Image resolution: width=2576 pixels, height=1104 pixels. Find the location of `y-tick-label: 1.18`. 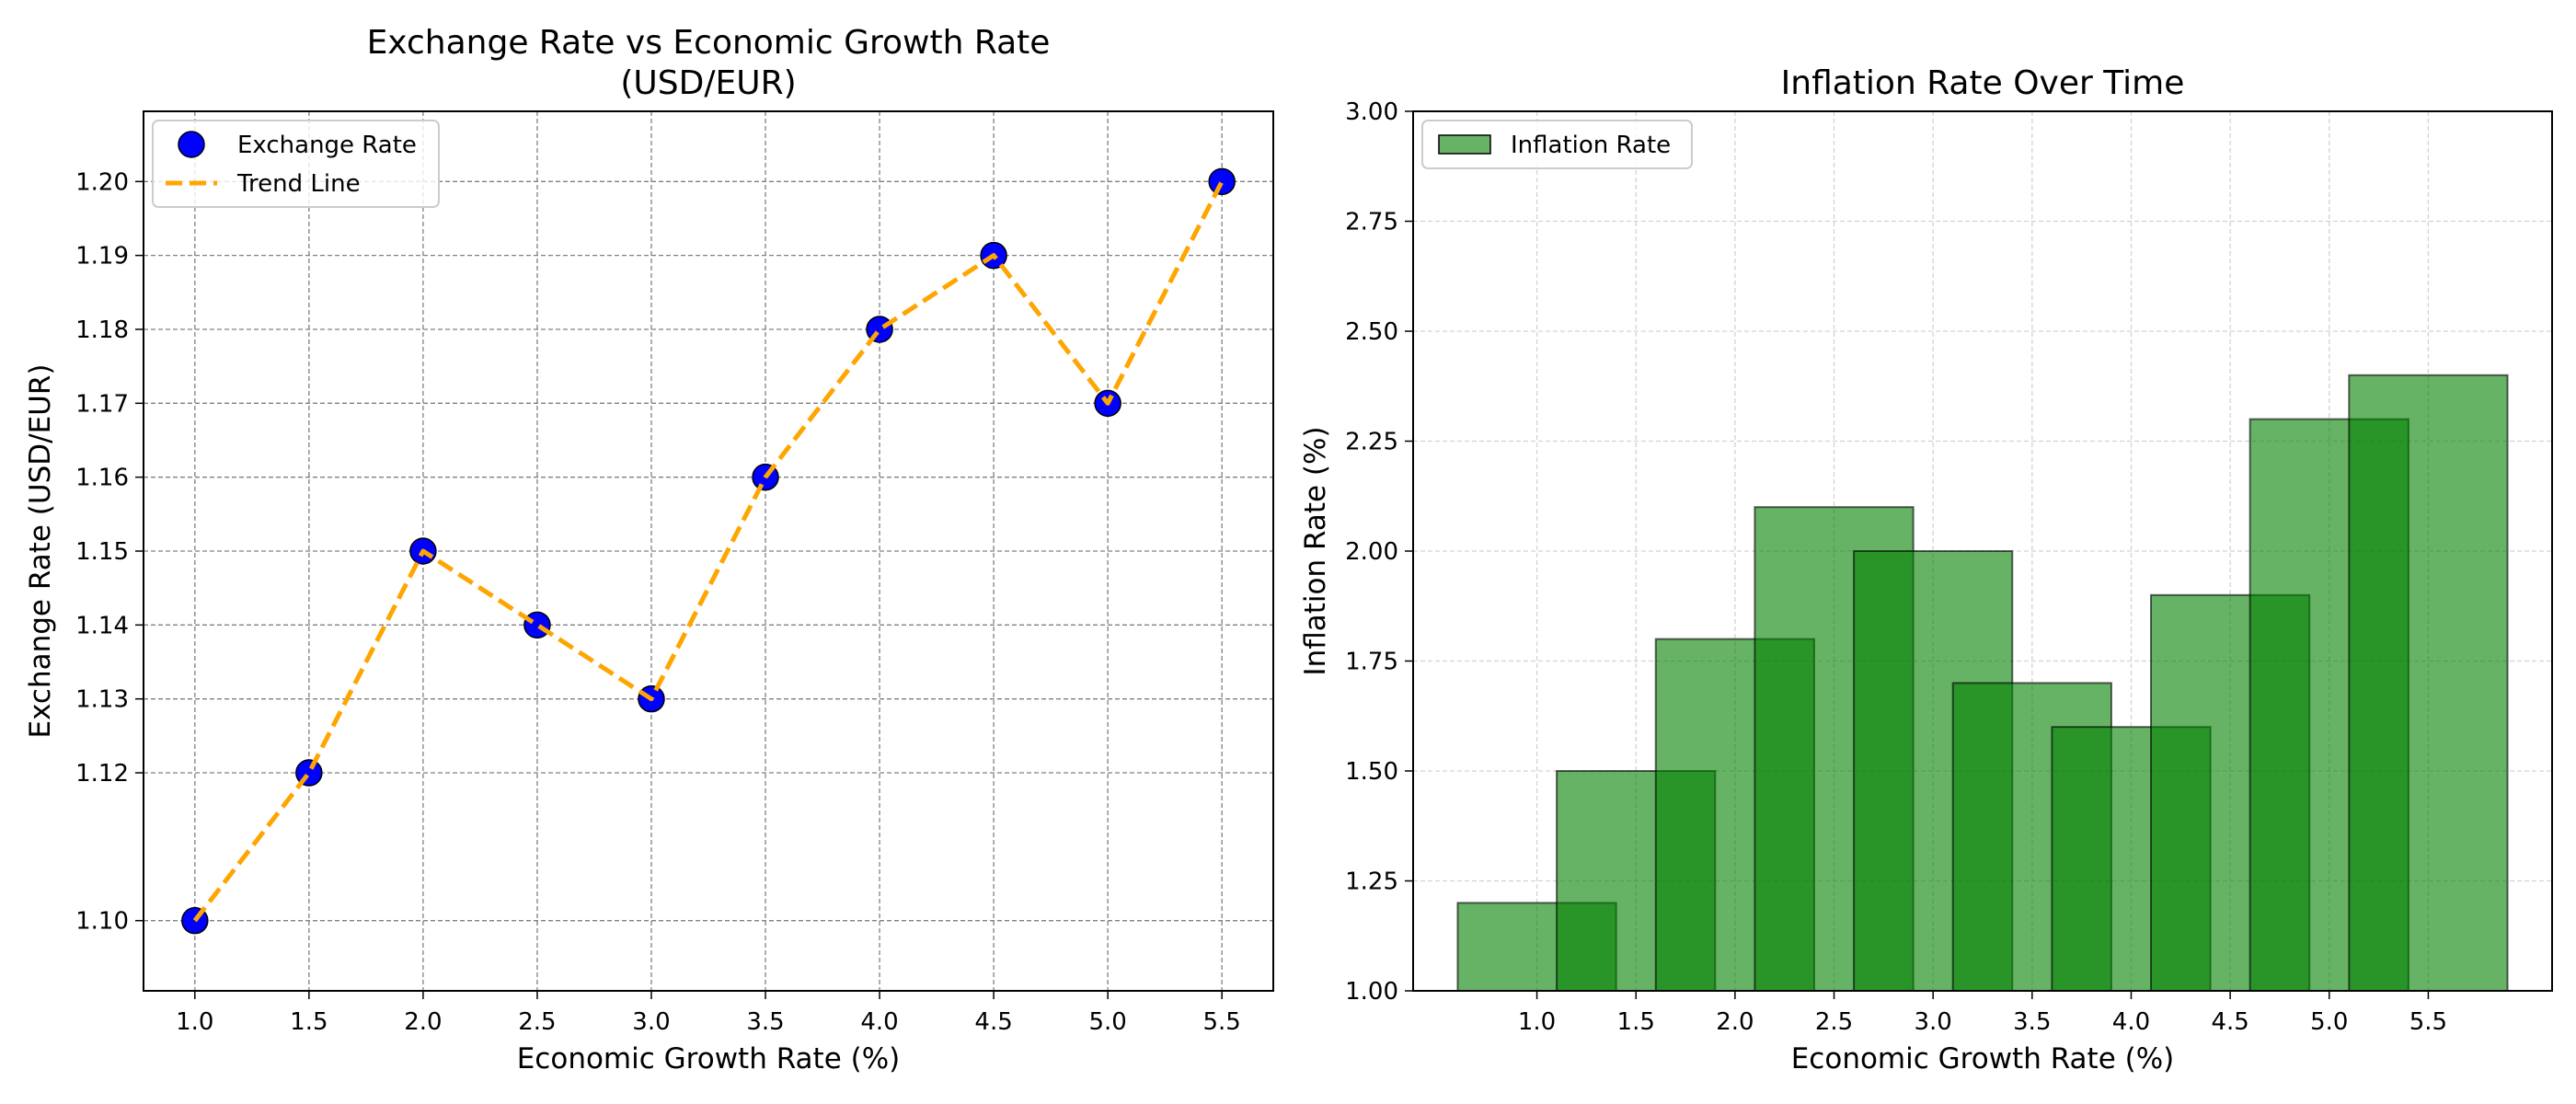

y-tick-label: 1.18 is located at coordinates (102, 330).